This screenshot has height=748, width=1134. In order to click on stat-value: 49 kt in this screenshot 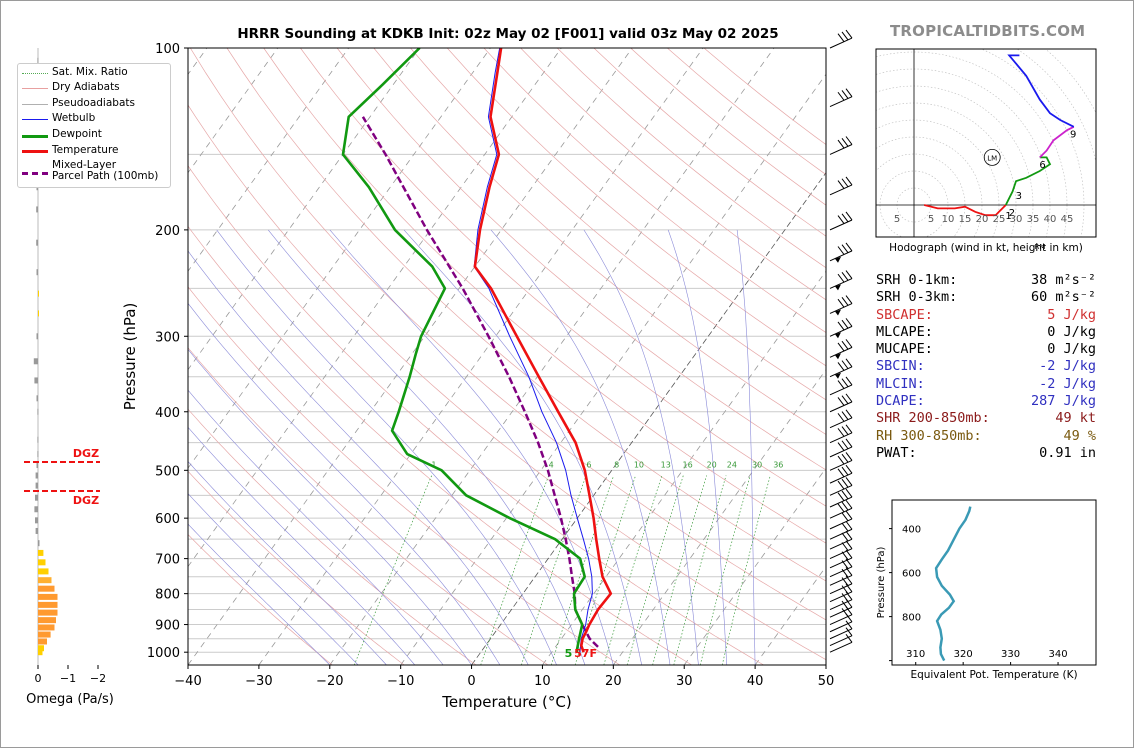, I will do `click(1075, 418)`.